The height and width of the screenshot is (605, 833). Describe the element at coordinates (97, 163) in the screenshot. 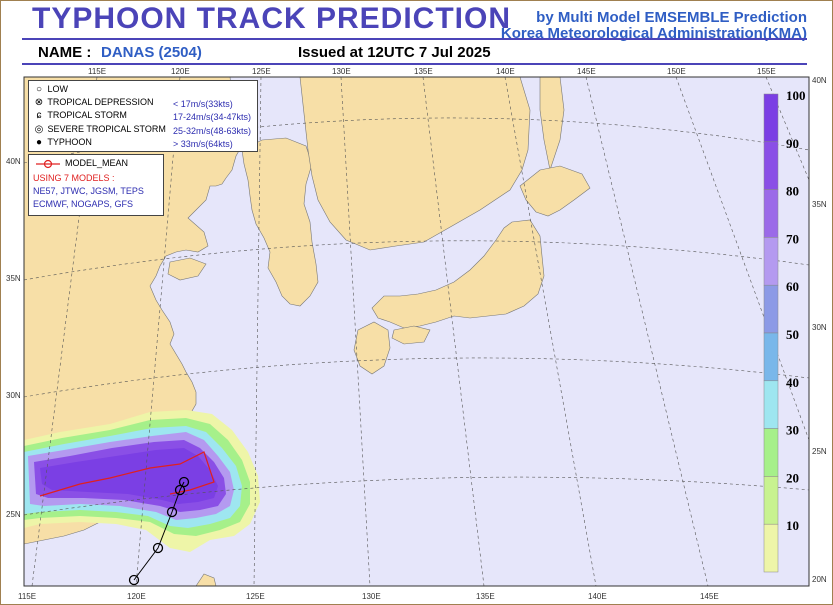

I see `model-mean-label: MODEL_MEAN` at that location.